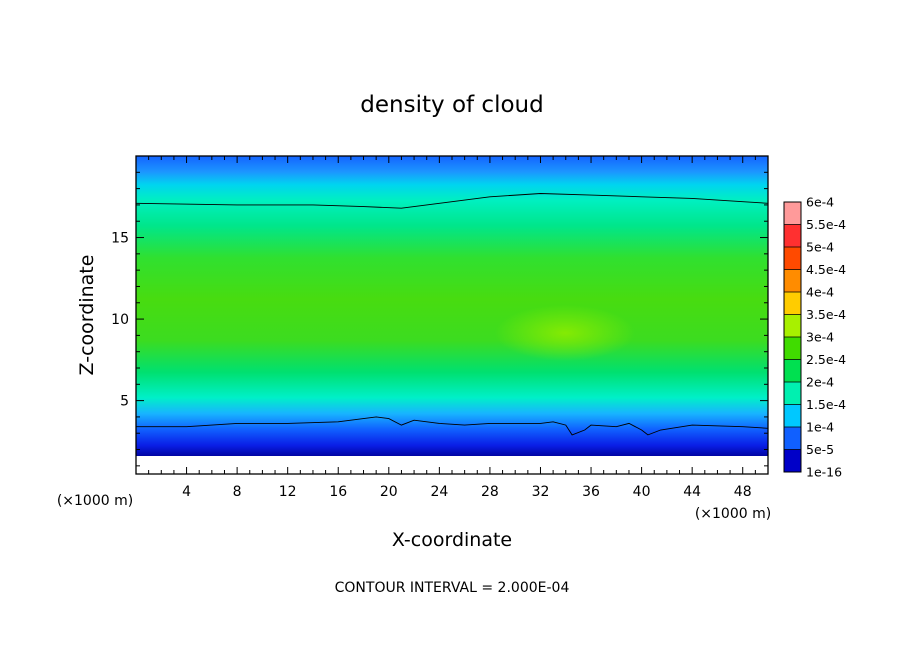 Image resolution: width=904 pixels, height=654 pixels. What do you see at coordinates (124, 402) in the screenshot?
I see `y-tick-label: 5` at bounding box center [124, 402].